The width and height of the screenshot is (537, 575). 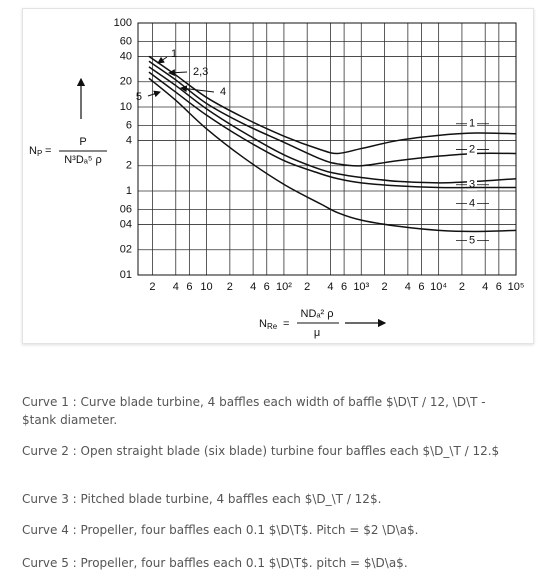 What do you see at coordinates (438, 287) in the screenshot?
I see `x-tick-label: 10⁴` at bounding box center [438, 287].